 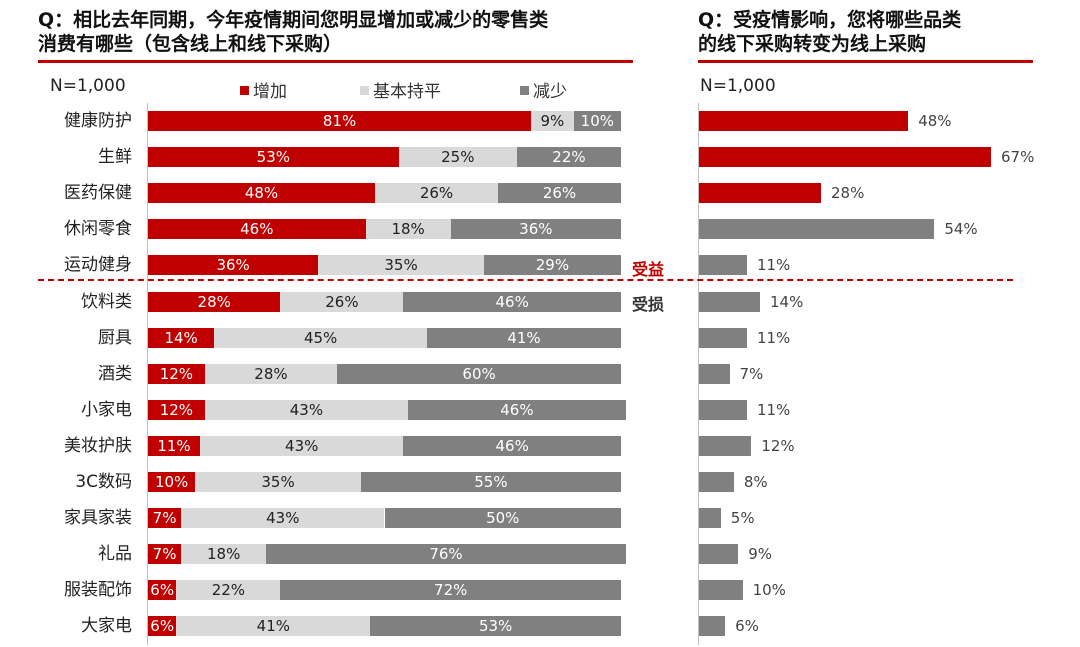 I want to click on legend-label-decrease: 减少, so click(x=550, y=92).